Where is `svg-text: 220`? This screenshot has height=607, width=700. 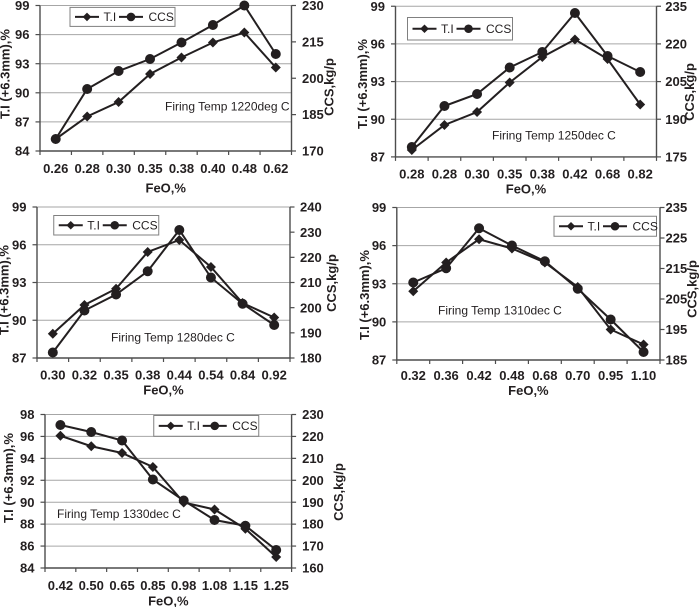 svg-text: 220 is located at coordinates (311, 257).